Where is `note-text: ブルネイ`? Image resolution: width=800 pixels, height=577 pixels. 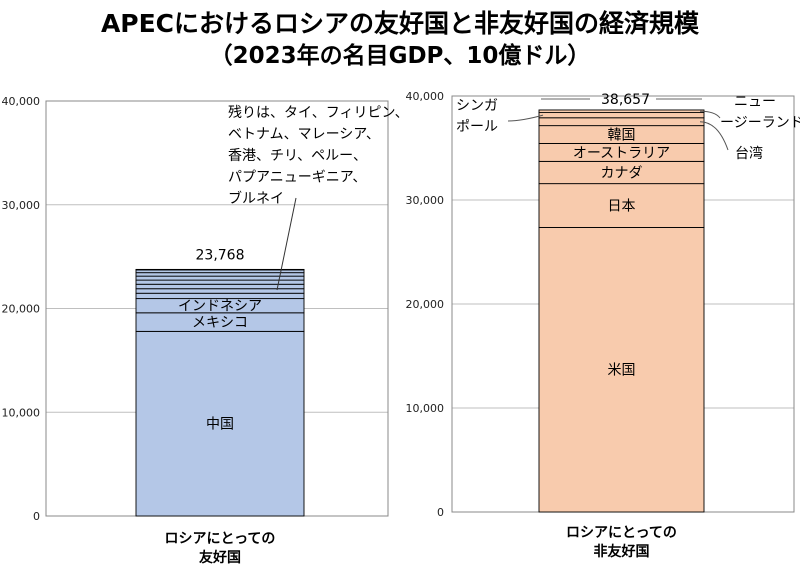
note-text: ブルネイ is located at coordinates (256, 198).